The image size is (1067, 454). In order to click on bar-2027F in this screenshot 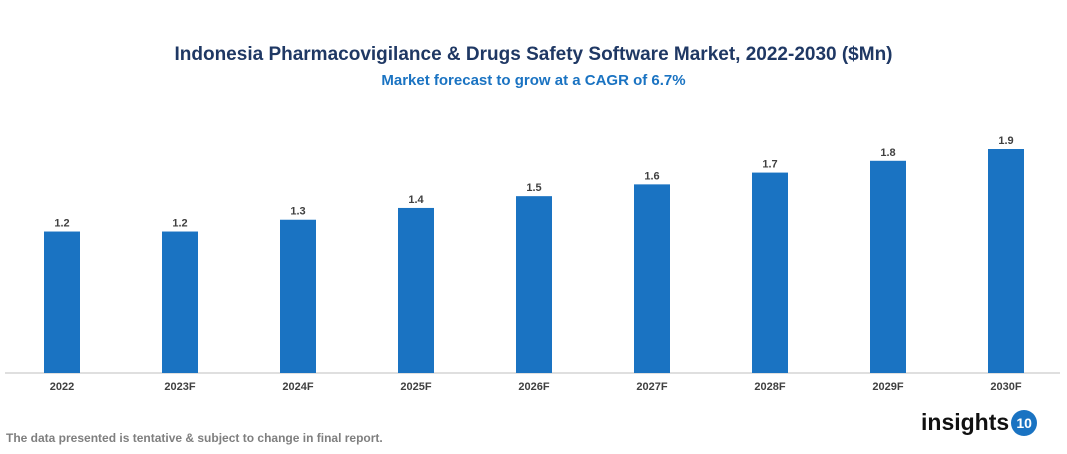, I will do `click(652, 278)`.